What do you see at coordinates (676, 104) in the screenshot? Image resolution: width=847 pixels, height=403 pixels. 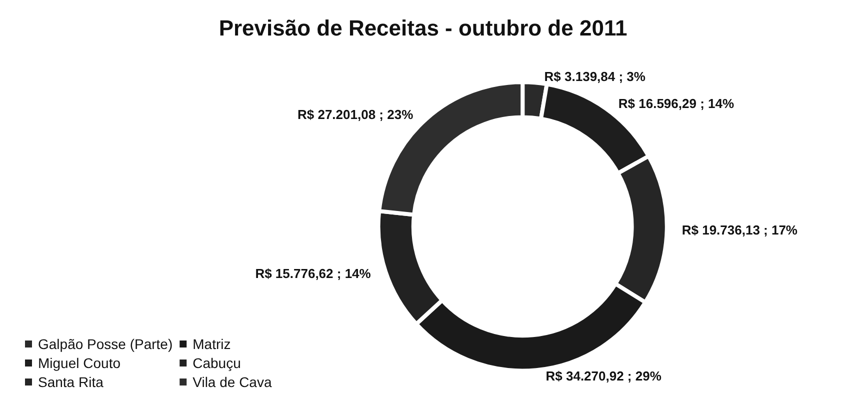 I see `data-label: R$ 16.596,29 ; 14%` at bounding box center [676, 104].